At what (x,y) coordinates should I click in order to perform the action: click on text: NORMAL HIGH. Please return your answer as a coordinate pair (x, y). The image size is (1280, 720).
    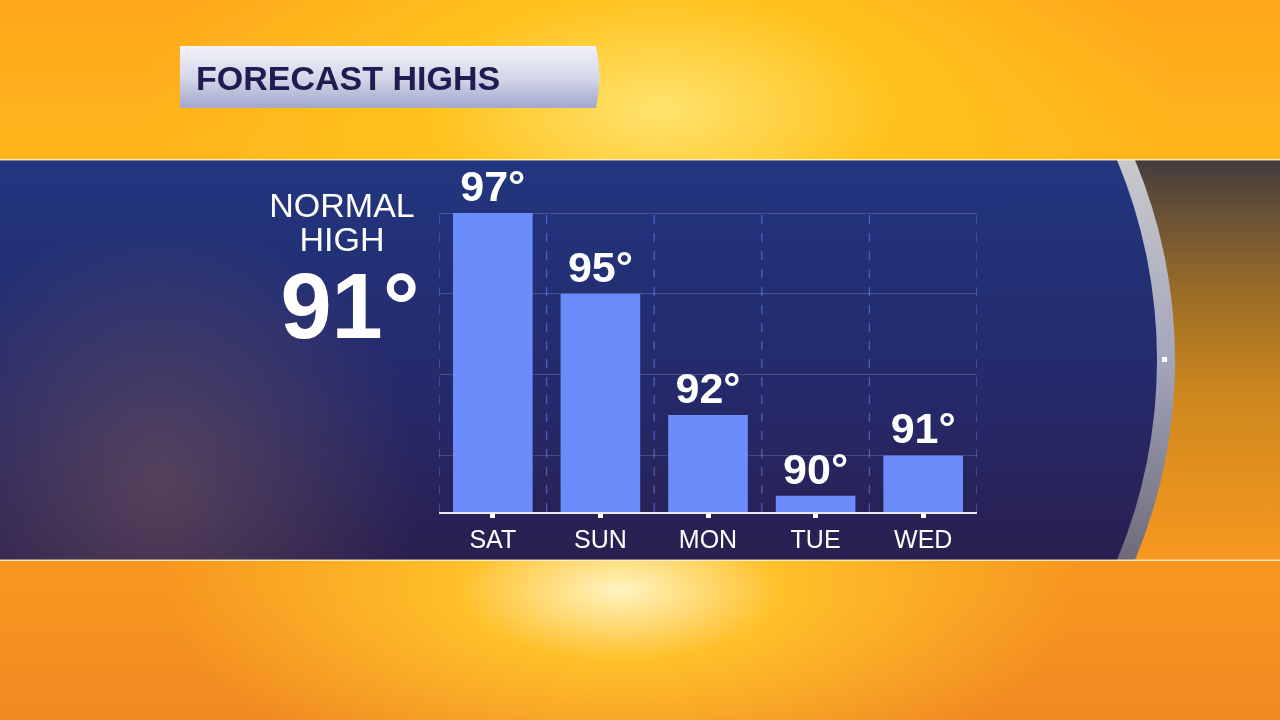
    Looking at the image, I should click on (342, 222).